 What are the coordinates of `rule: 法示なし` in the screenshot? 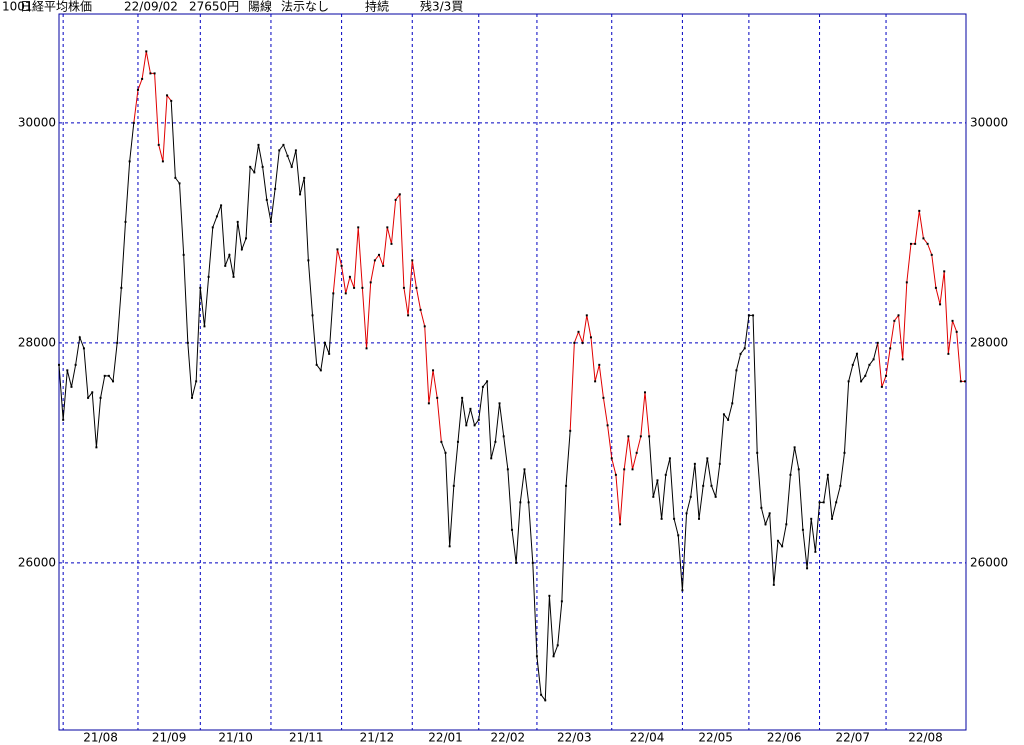 It's located at (305, 7).